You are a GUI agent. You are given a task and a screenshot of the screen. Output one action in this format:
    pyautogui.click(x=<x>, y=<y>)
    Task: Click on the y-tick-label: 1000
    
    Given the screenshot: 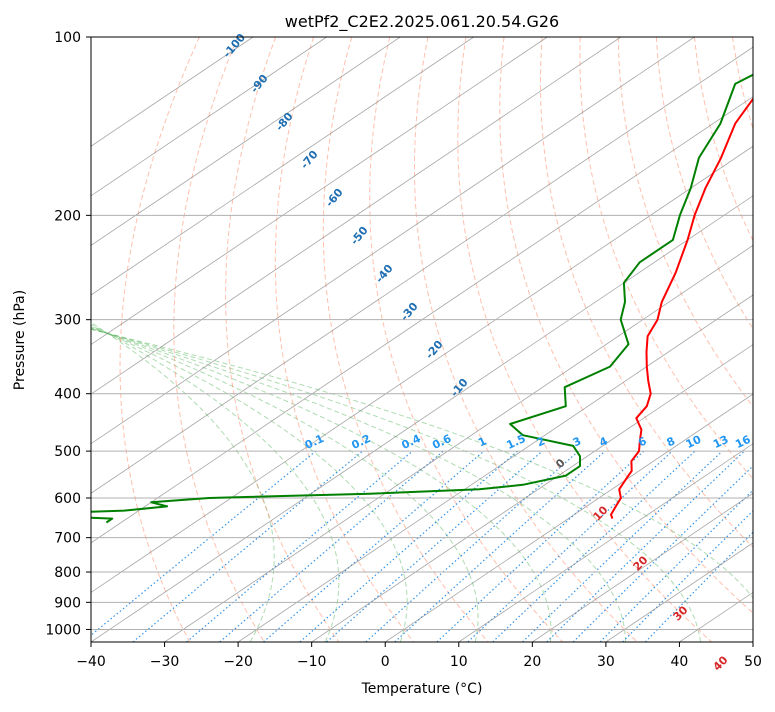 What is the action you would take?
    pyautogui.click(x=63, y=630)
    